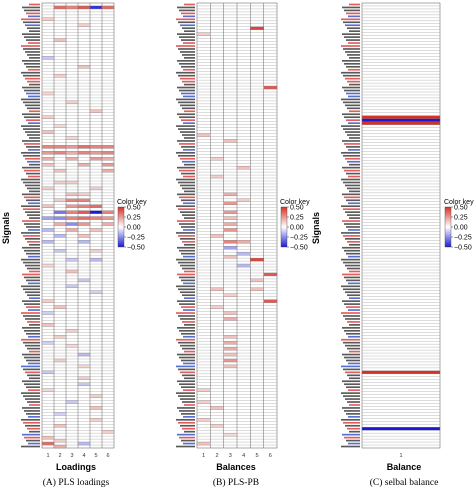  What do you see at coordinates (297, 207) in the screenshot?
I see `color-key-tick-label: 0.50` at bounding box center [297, 207].